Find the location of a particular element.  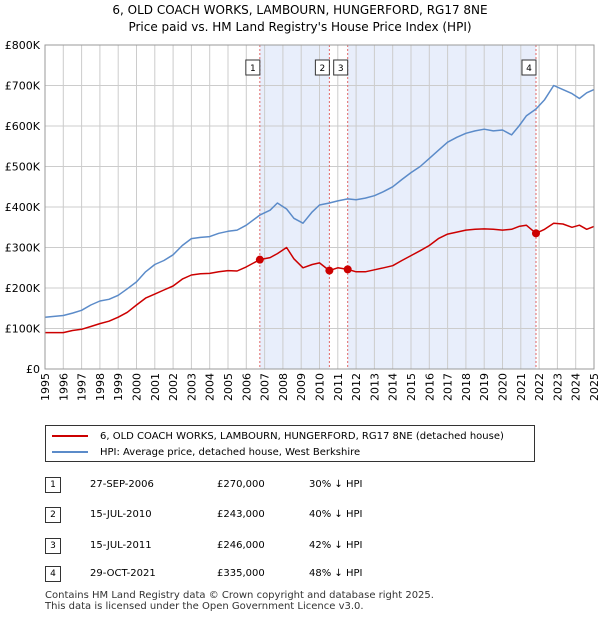

x-tick-label: 2005 is located at coordinates (228, 387).